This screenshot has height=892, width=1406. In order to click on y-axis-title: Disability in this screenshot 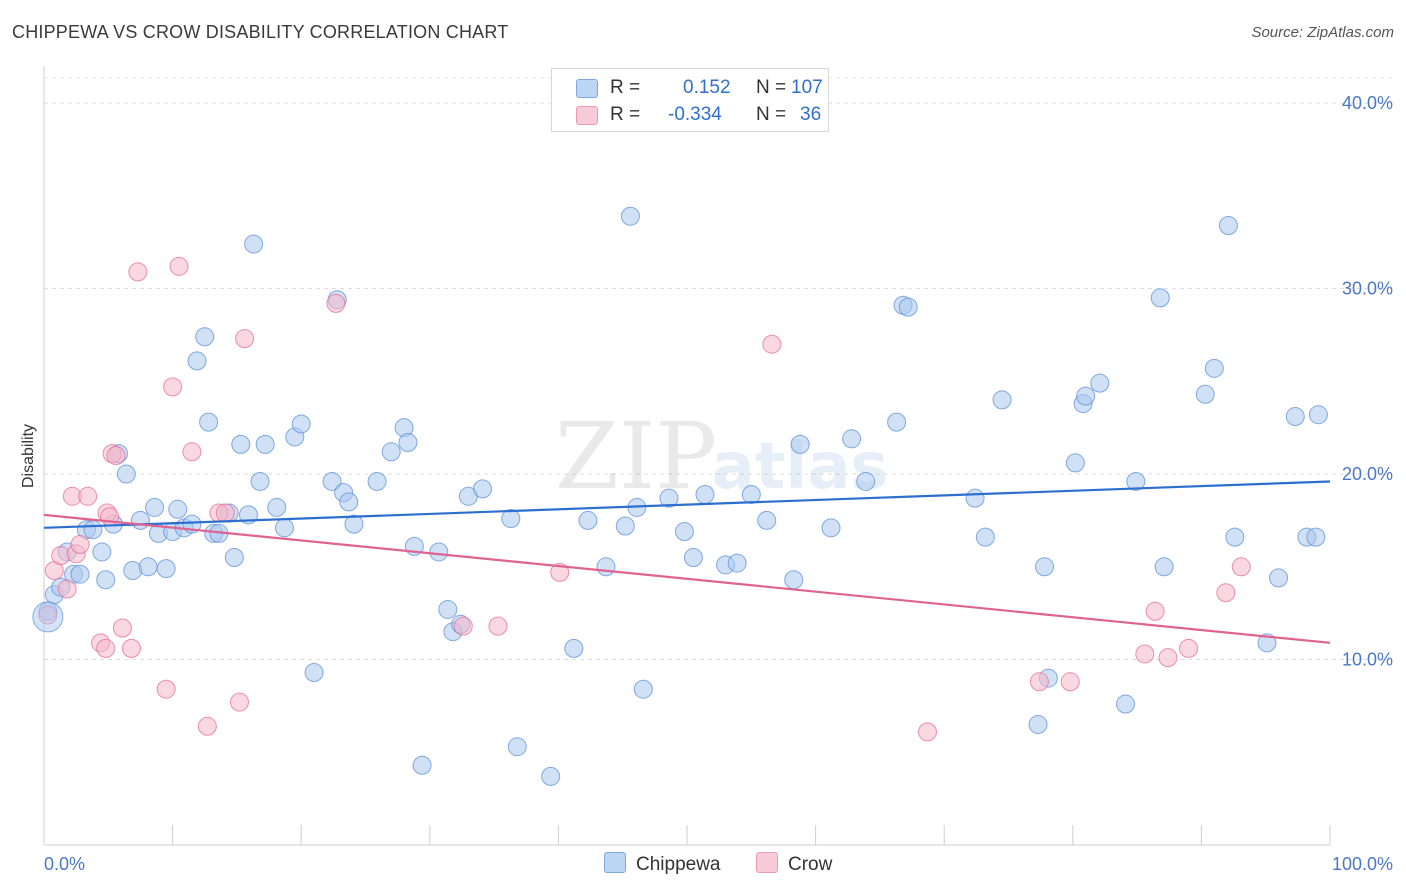, I will do `click(28, 456)`.